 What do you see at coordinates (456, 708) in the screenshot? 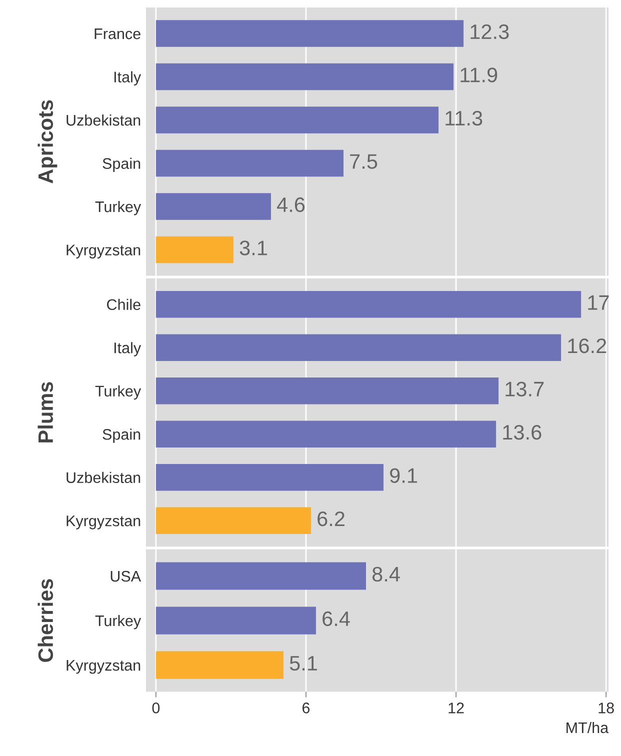
I see `x-tick-label: 12` at bounding box center [456, 708].